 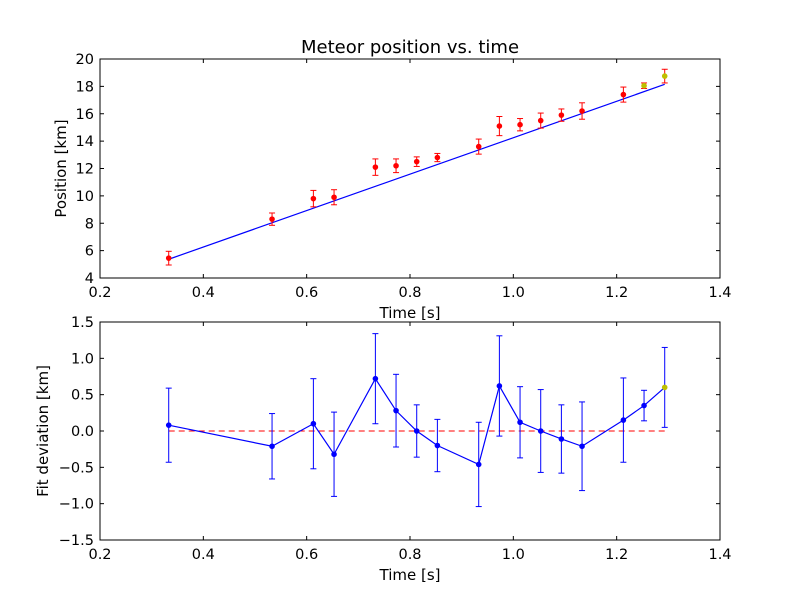 I want to click on y-tick-label: 6, so click(x=89, y=252).